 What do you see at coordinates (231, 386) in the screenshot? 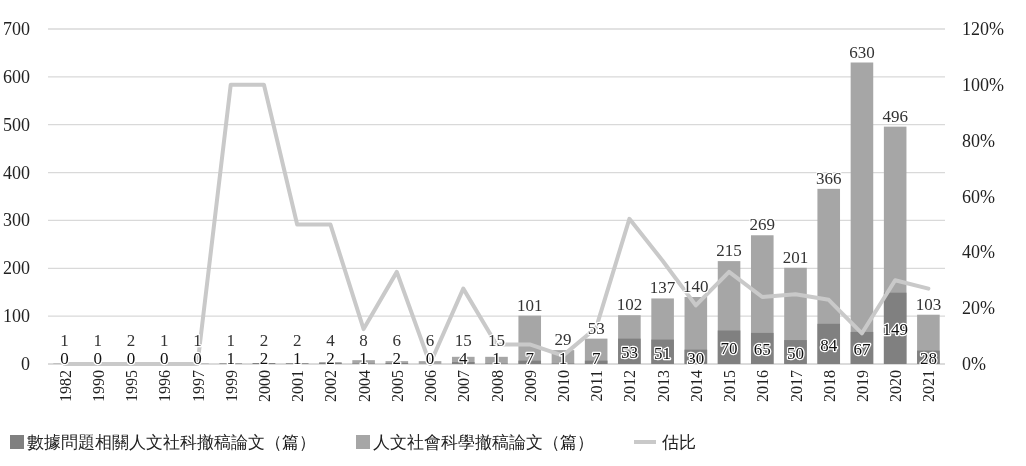
I see `x-tick-label: 1999` at bounding box center [231, 386].